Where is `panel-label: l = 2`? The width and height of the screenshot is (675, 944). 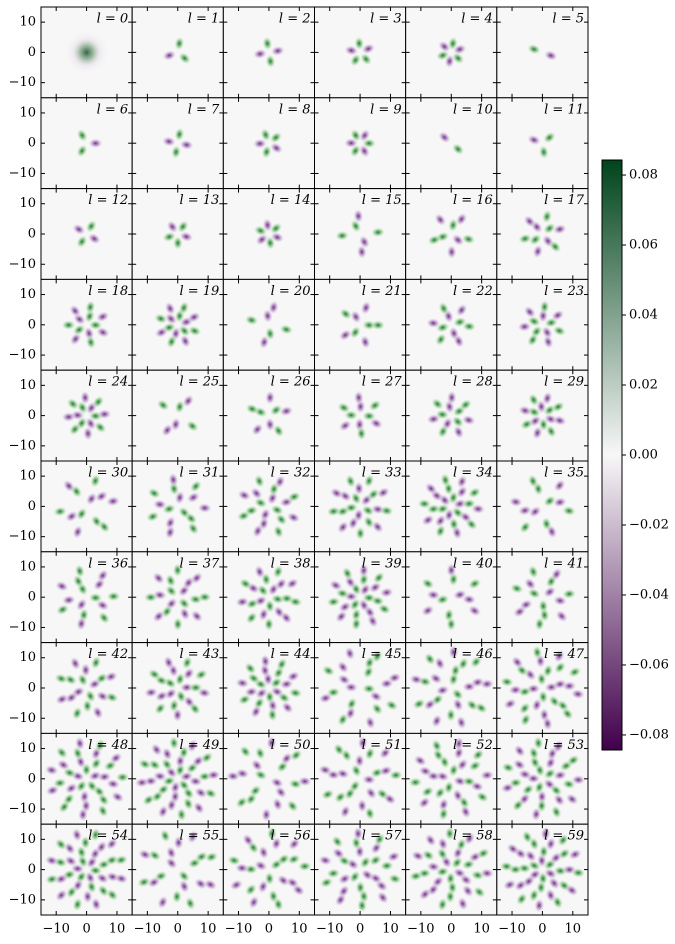
panel-label: l = 2 is located at coordinates (295, 19).